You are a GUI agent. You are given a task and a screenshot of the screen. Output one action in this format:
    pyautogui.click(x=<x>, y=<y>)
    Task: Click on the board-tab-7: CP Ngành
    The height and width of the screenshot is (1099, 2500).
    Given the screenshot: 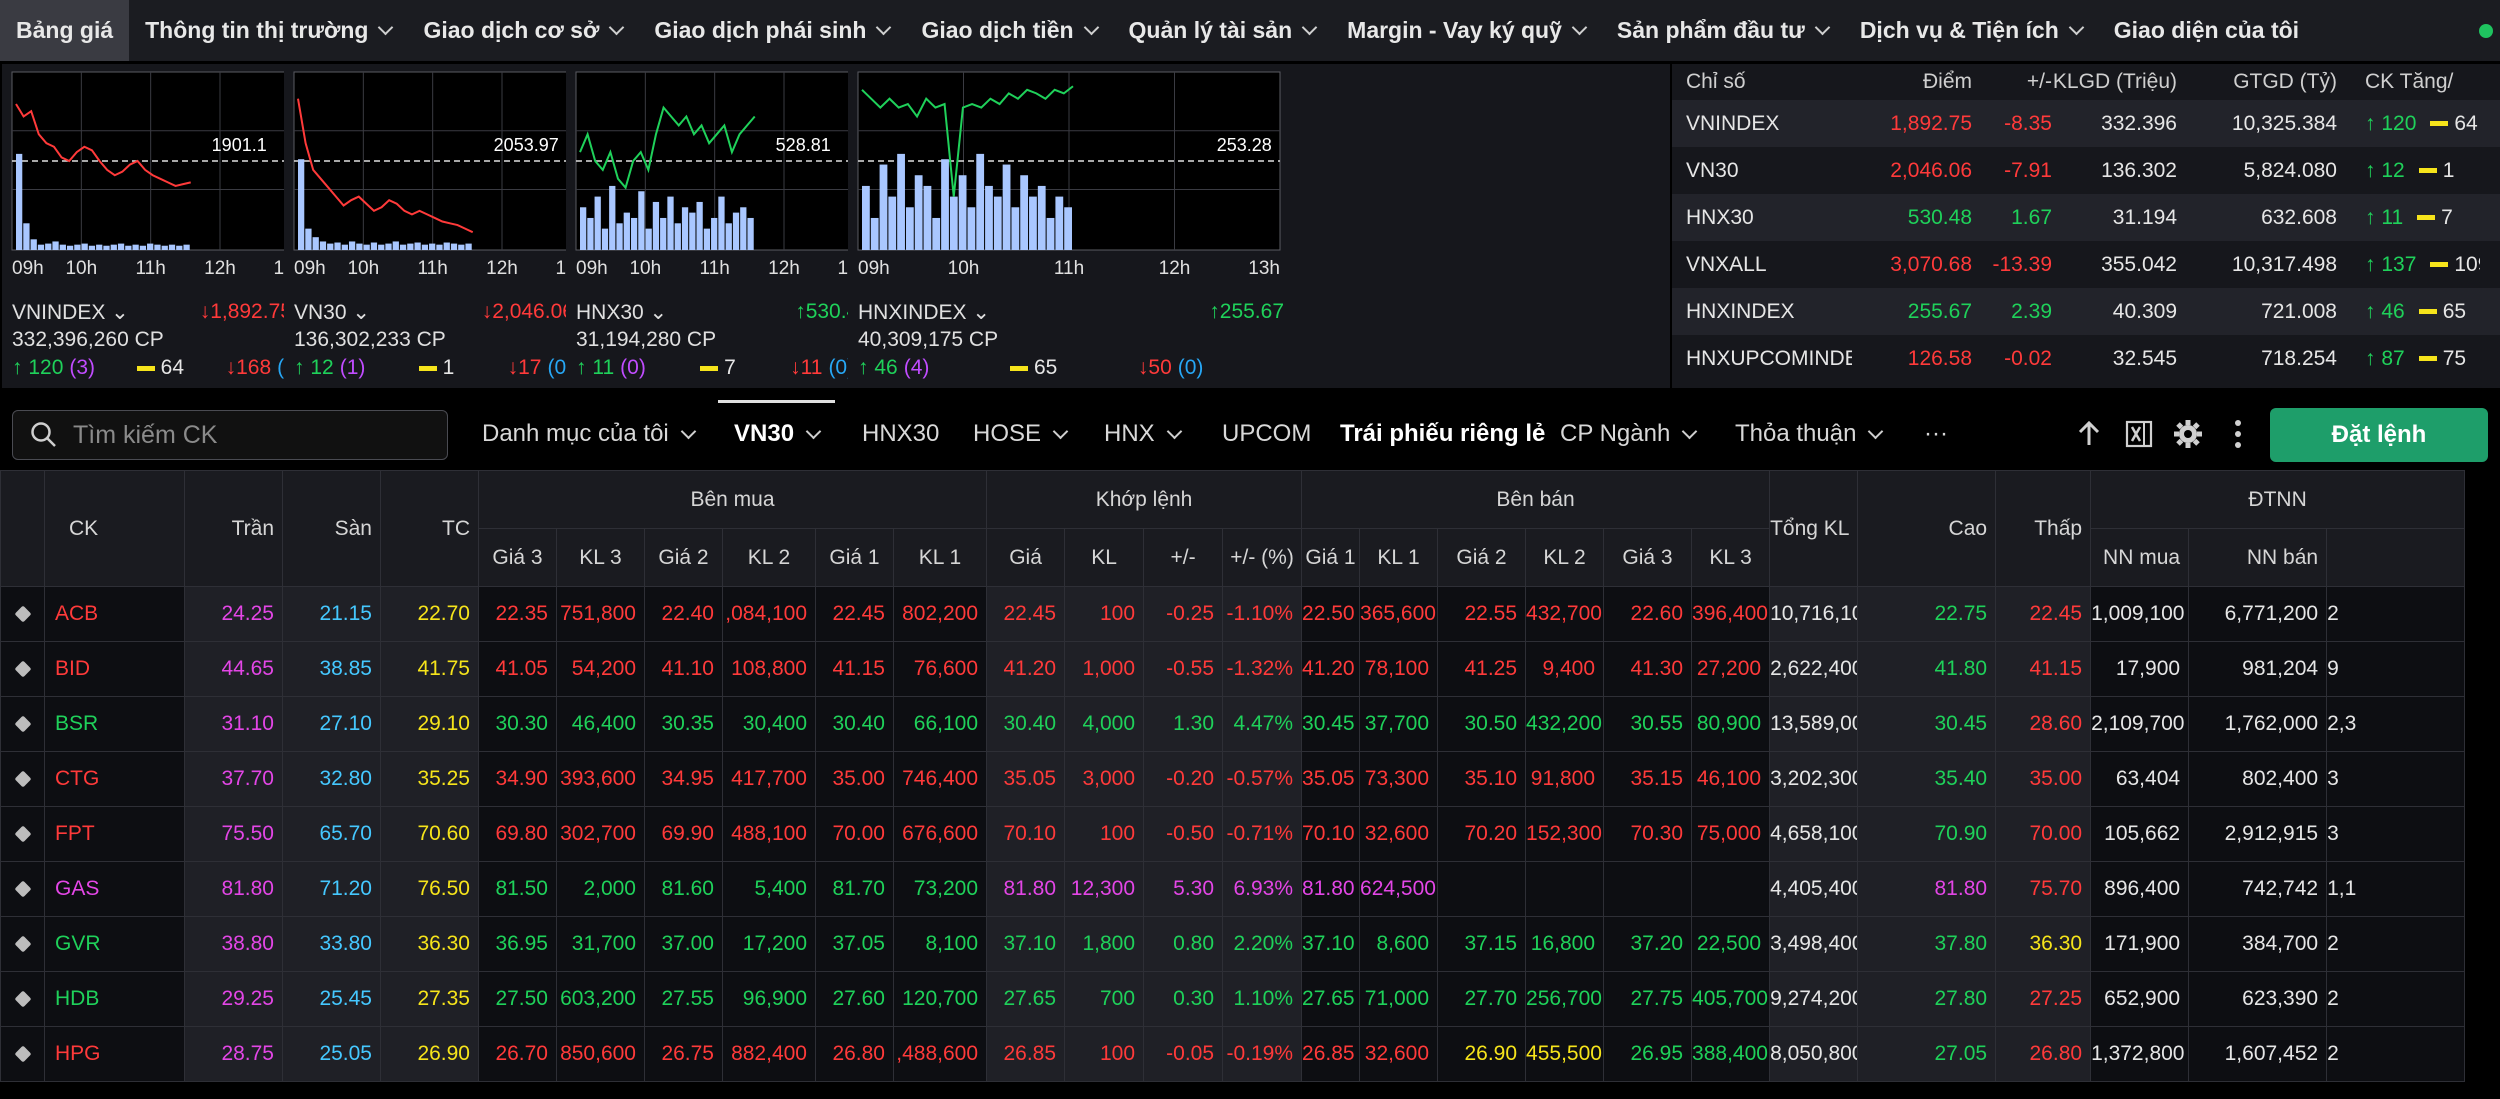 What is the action you would take?
    pyautogui.click(x=1629, y=434)
    